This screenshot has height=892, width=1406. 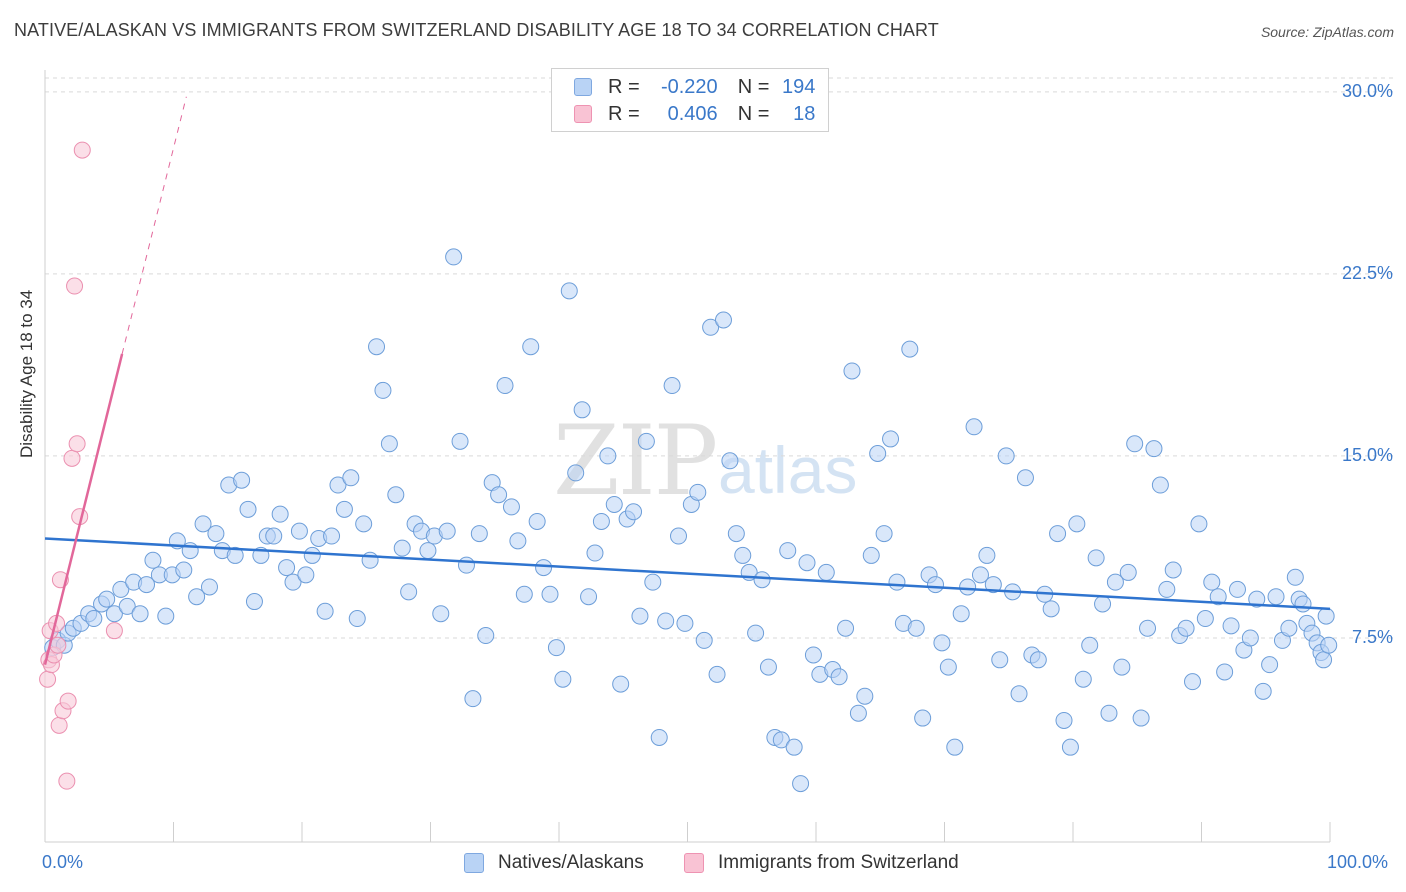 I want to click on legend-r-value-swiss: 0.406, so click(x=692, y=113).